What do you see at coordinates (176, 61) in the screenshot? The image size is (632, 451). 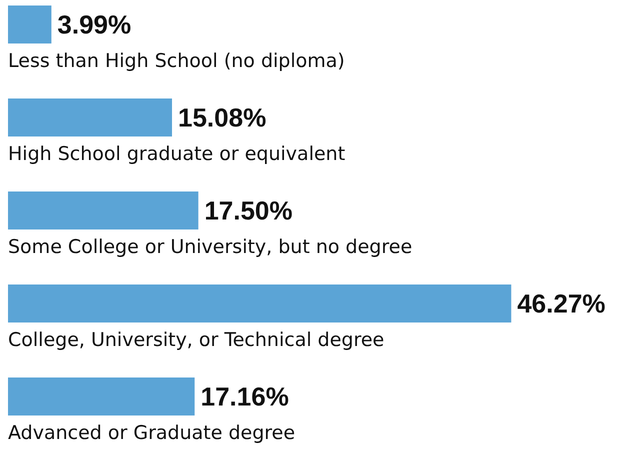 I see `y-tick-label: Less than High School (no diploma)` at bounding box center [176, 61].